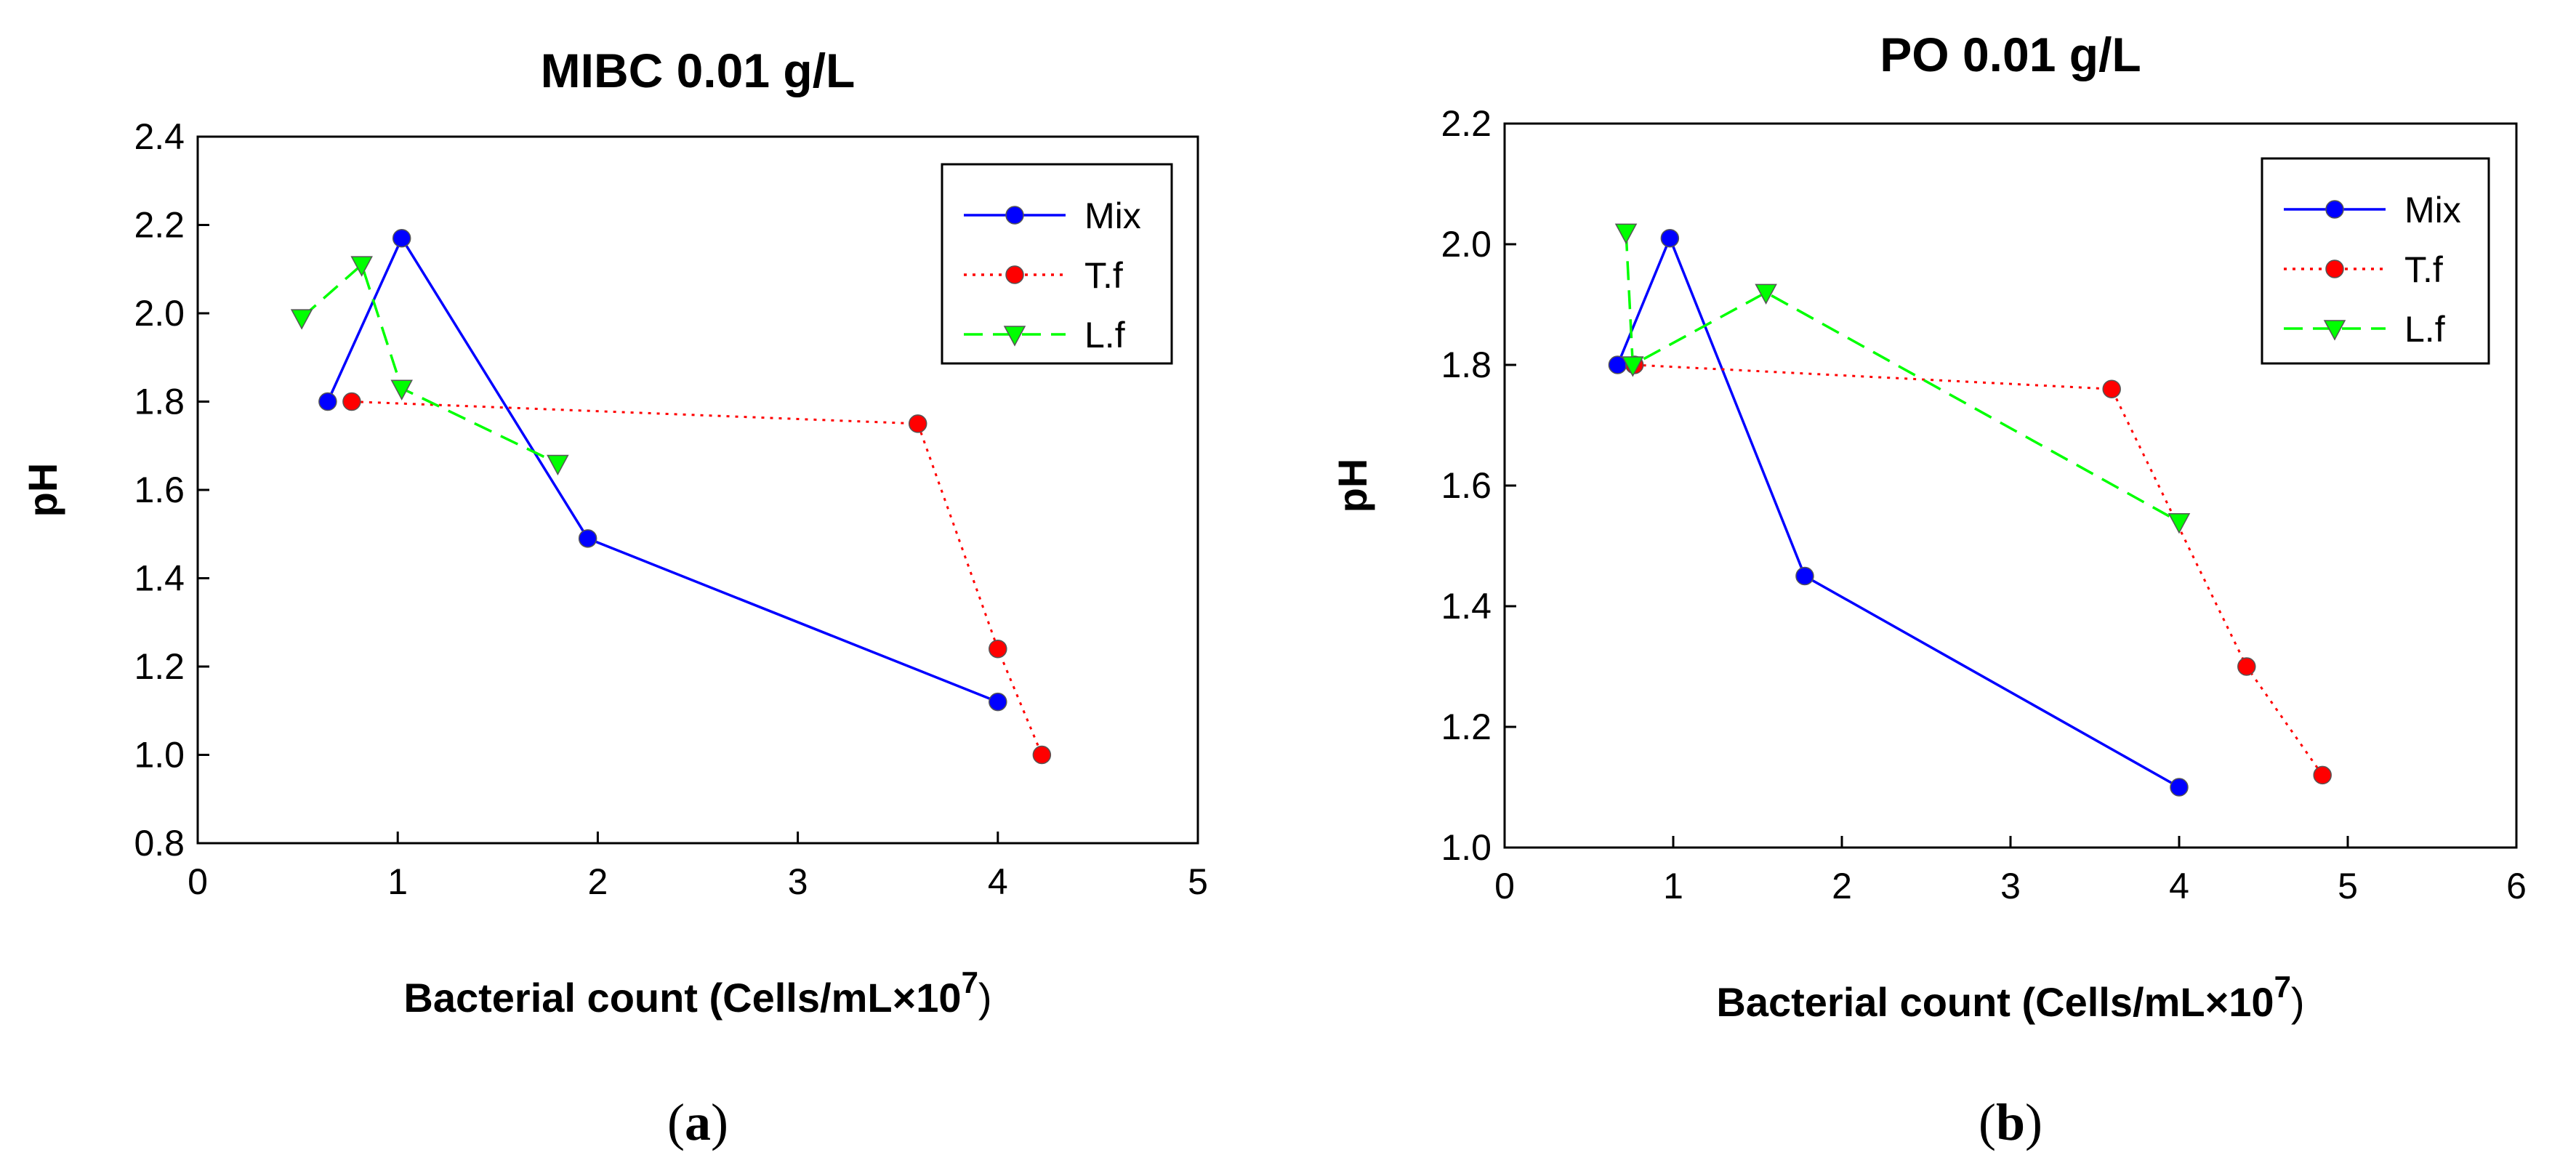 The height and width of the screenshot is (1171, 2576). I want to click on panel-caption-letter: b, so click(2010, 1122).